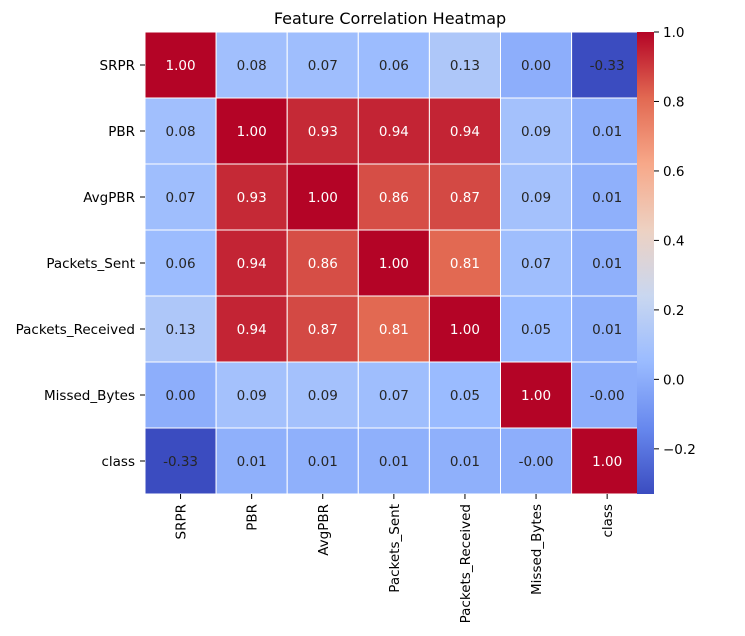 The image size is (745, 636). What do you see at coordinates (90, 264) in the screenshot?
I see `row-tick-label: Packets_Sent` at bounding box center [90, 264].